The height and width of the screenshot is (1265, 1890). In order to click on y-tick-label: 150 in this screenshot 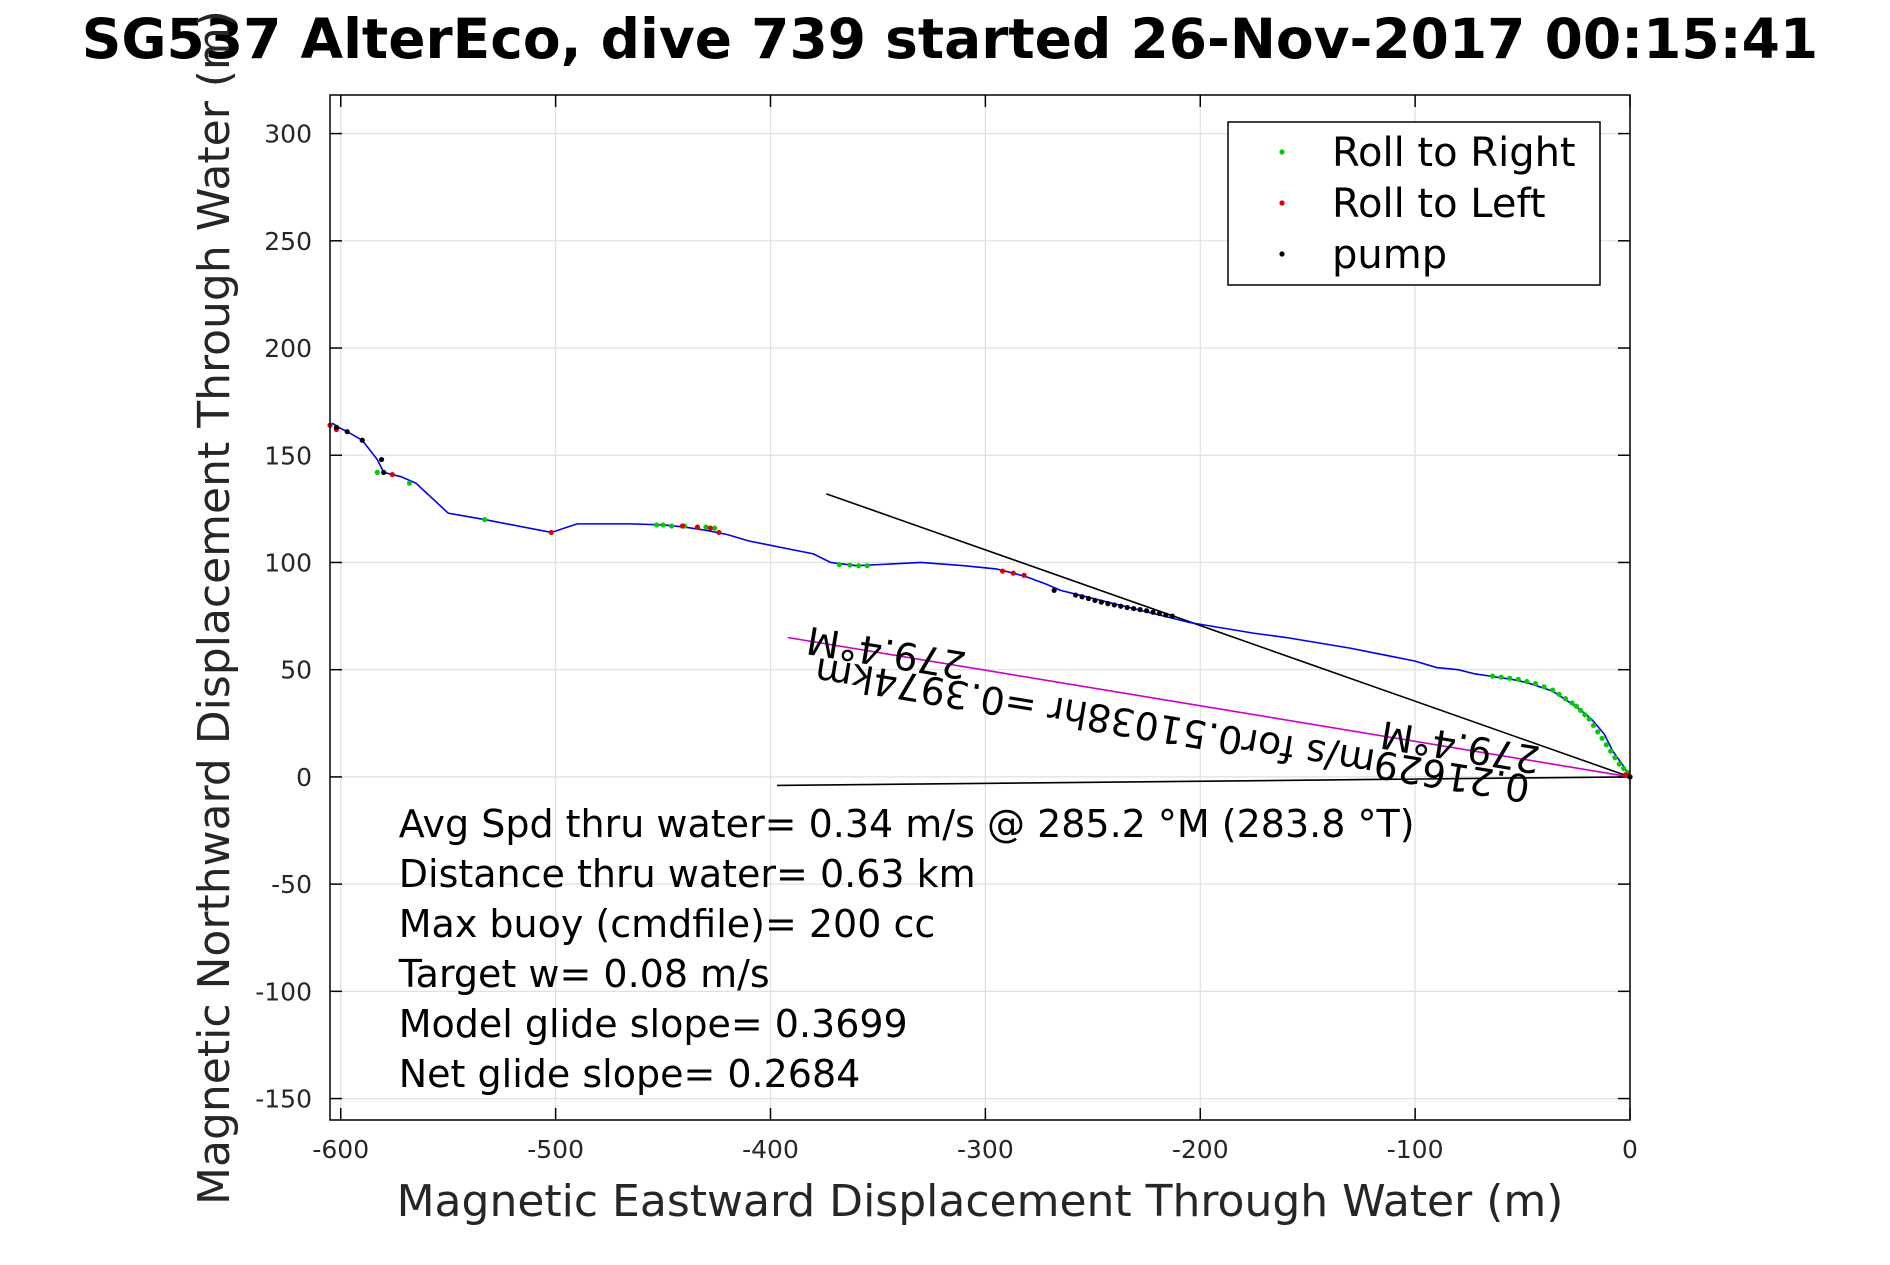, I will do `click(288, 455)`.